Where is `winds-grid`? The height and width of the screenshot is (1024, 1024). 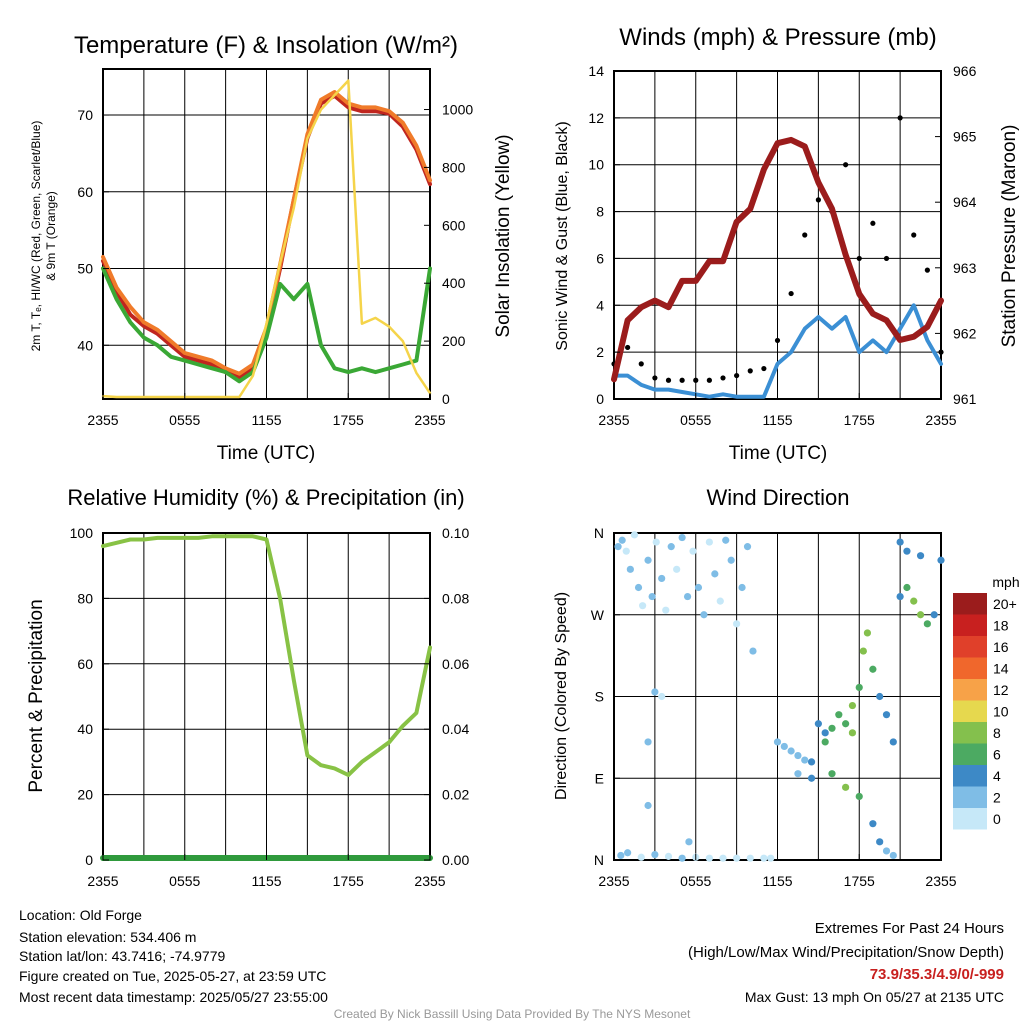 winds-grid is located at coordinates (777, 235).